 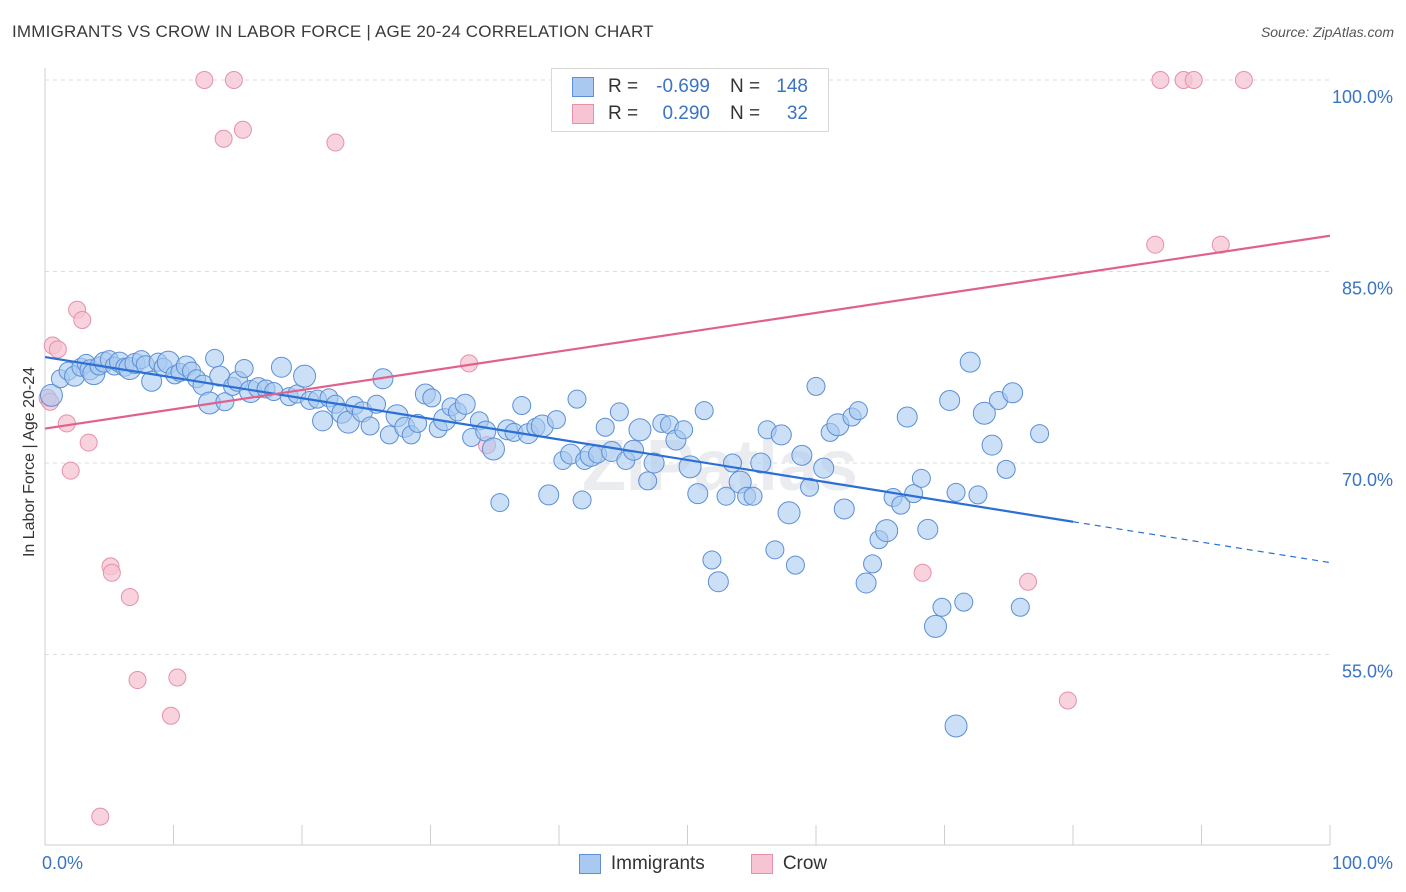 What do you see at coordinates (792, 86) in the screenshot?
I see `n-value: 148` at bounding box center [792, 86].